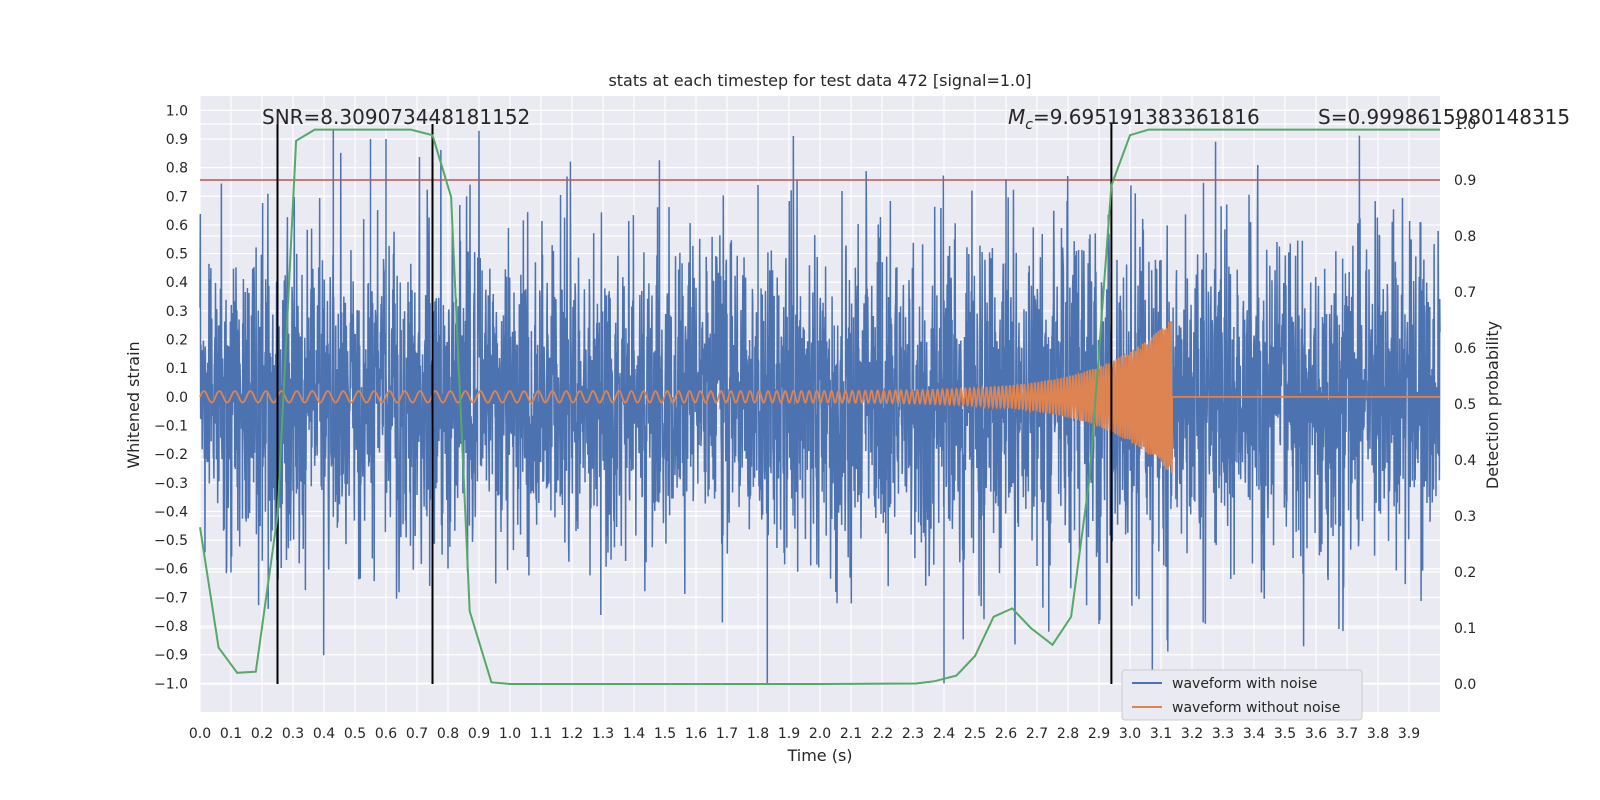 Image resolution: width=1600 pixels, height=800 pixels. Describe the element at coordinates (171, 598) in the screenshot. I see `y-tick-label: −0.7` at that location.